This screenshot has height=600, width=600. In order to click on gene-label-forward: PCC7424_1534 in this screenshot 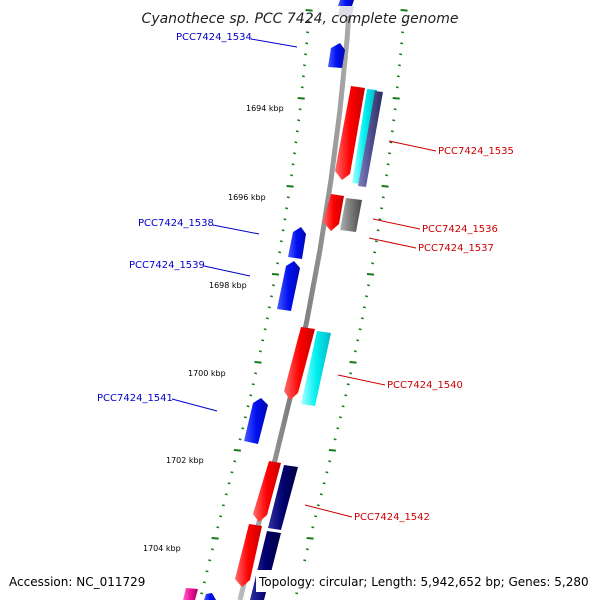, I will do `click(214, 37)`.